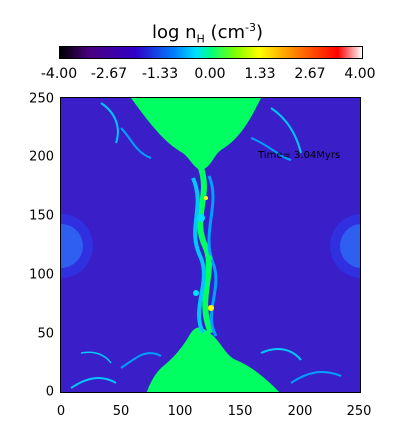 The height and width of the screenshot is (438, 415). What do you see at coordinates (61, 411) in the screenshot?
I see `x-tick: 0` at bounding box center [61, 411].